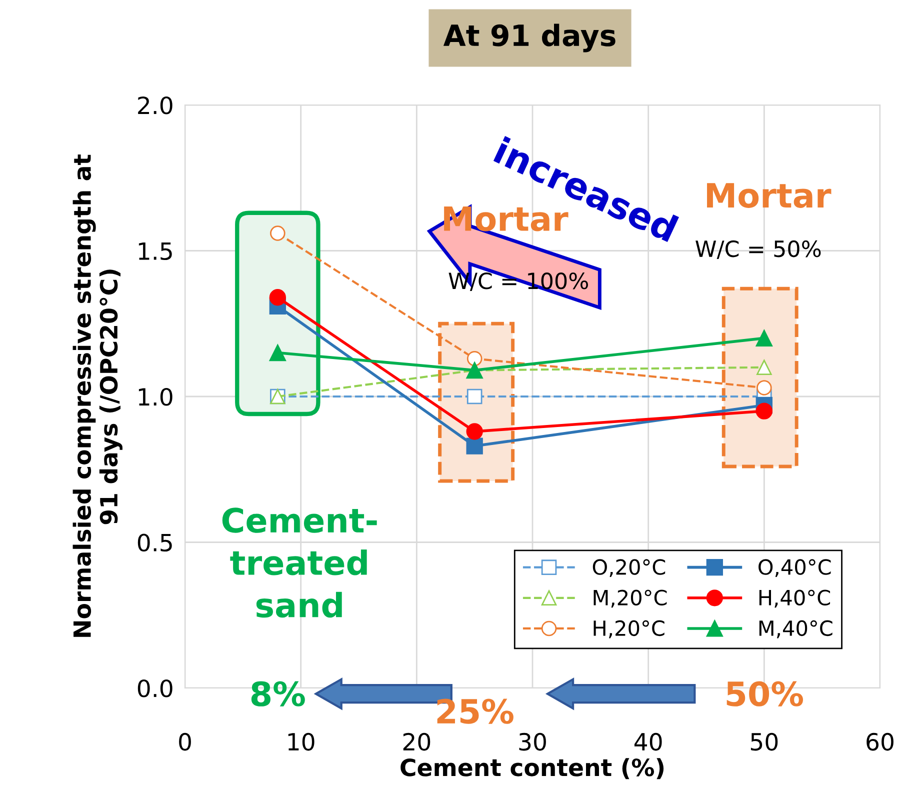 This screenshot has height=788, width=916. What do you see at coordinates (278, 693) in the screenshot?
I see `annotation: 8%` at bounding box center [278, 693].